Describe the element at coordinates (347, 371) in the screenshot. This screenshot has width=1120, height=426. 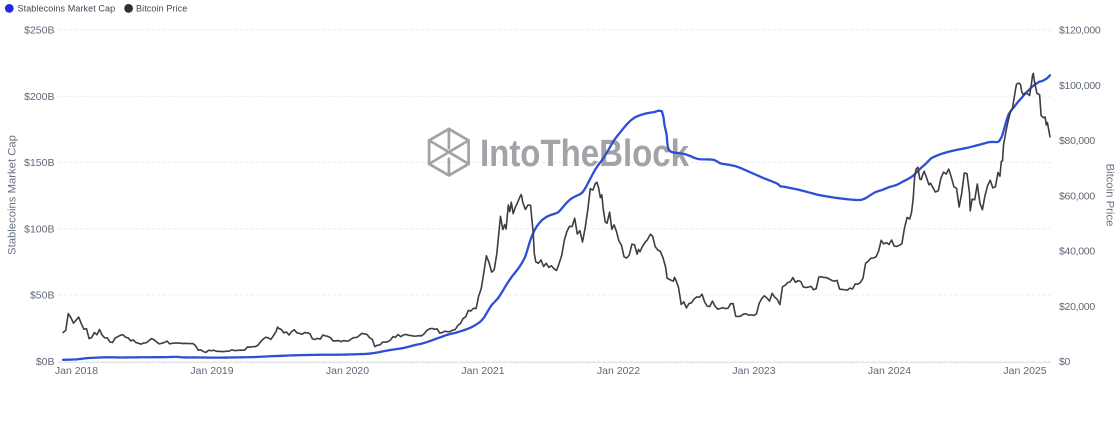
I see `svg-text: Jan 2020` at that location.